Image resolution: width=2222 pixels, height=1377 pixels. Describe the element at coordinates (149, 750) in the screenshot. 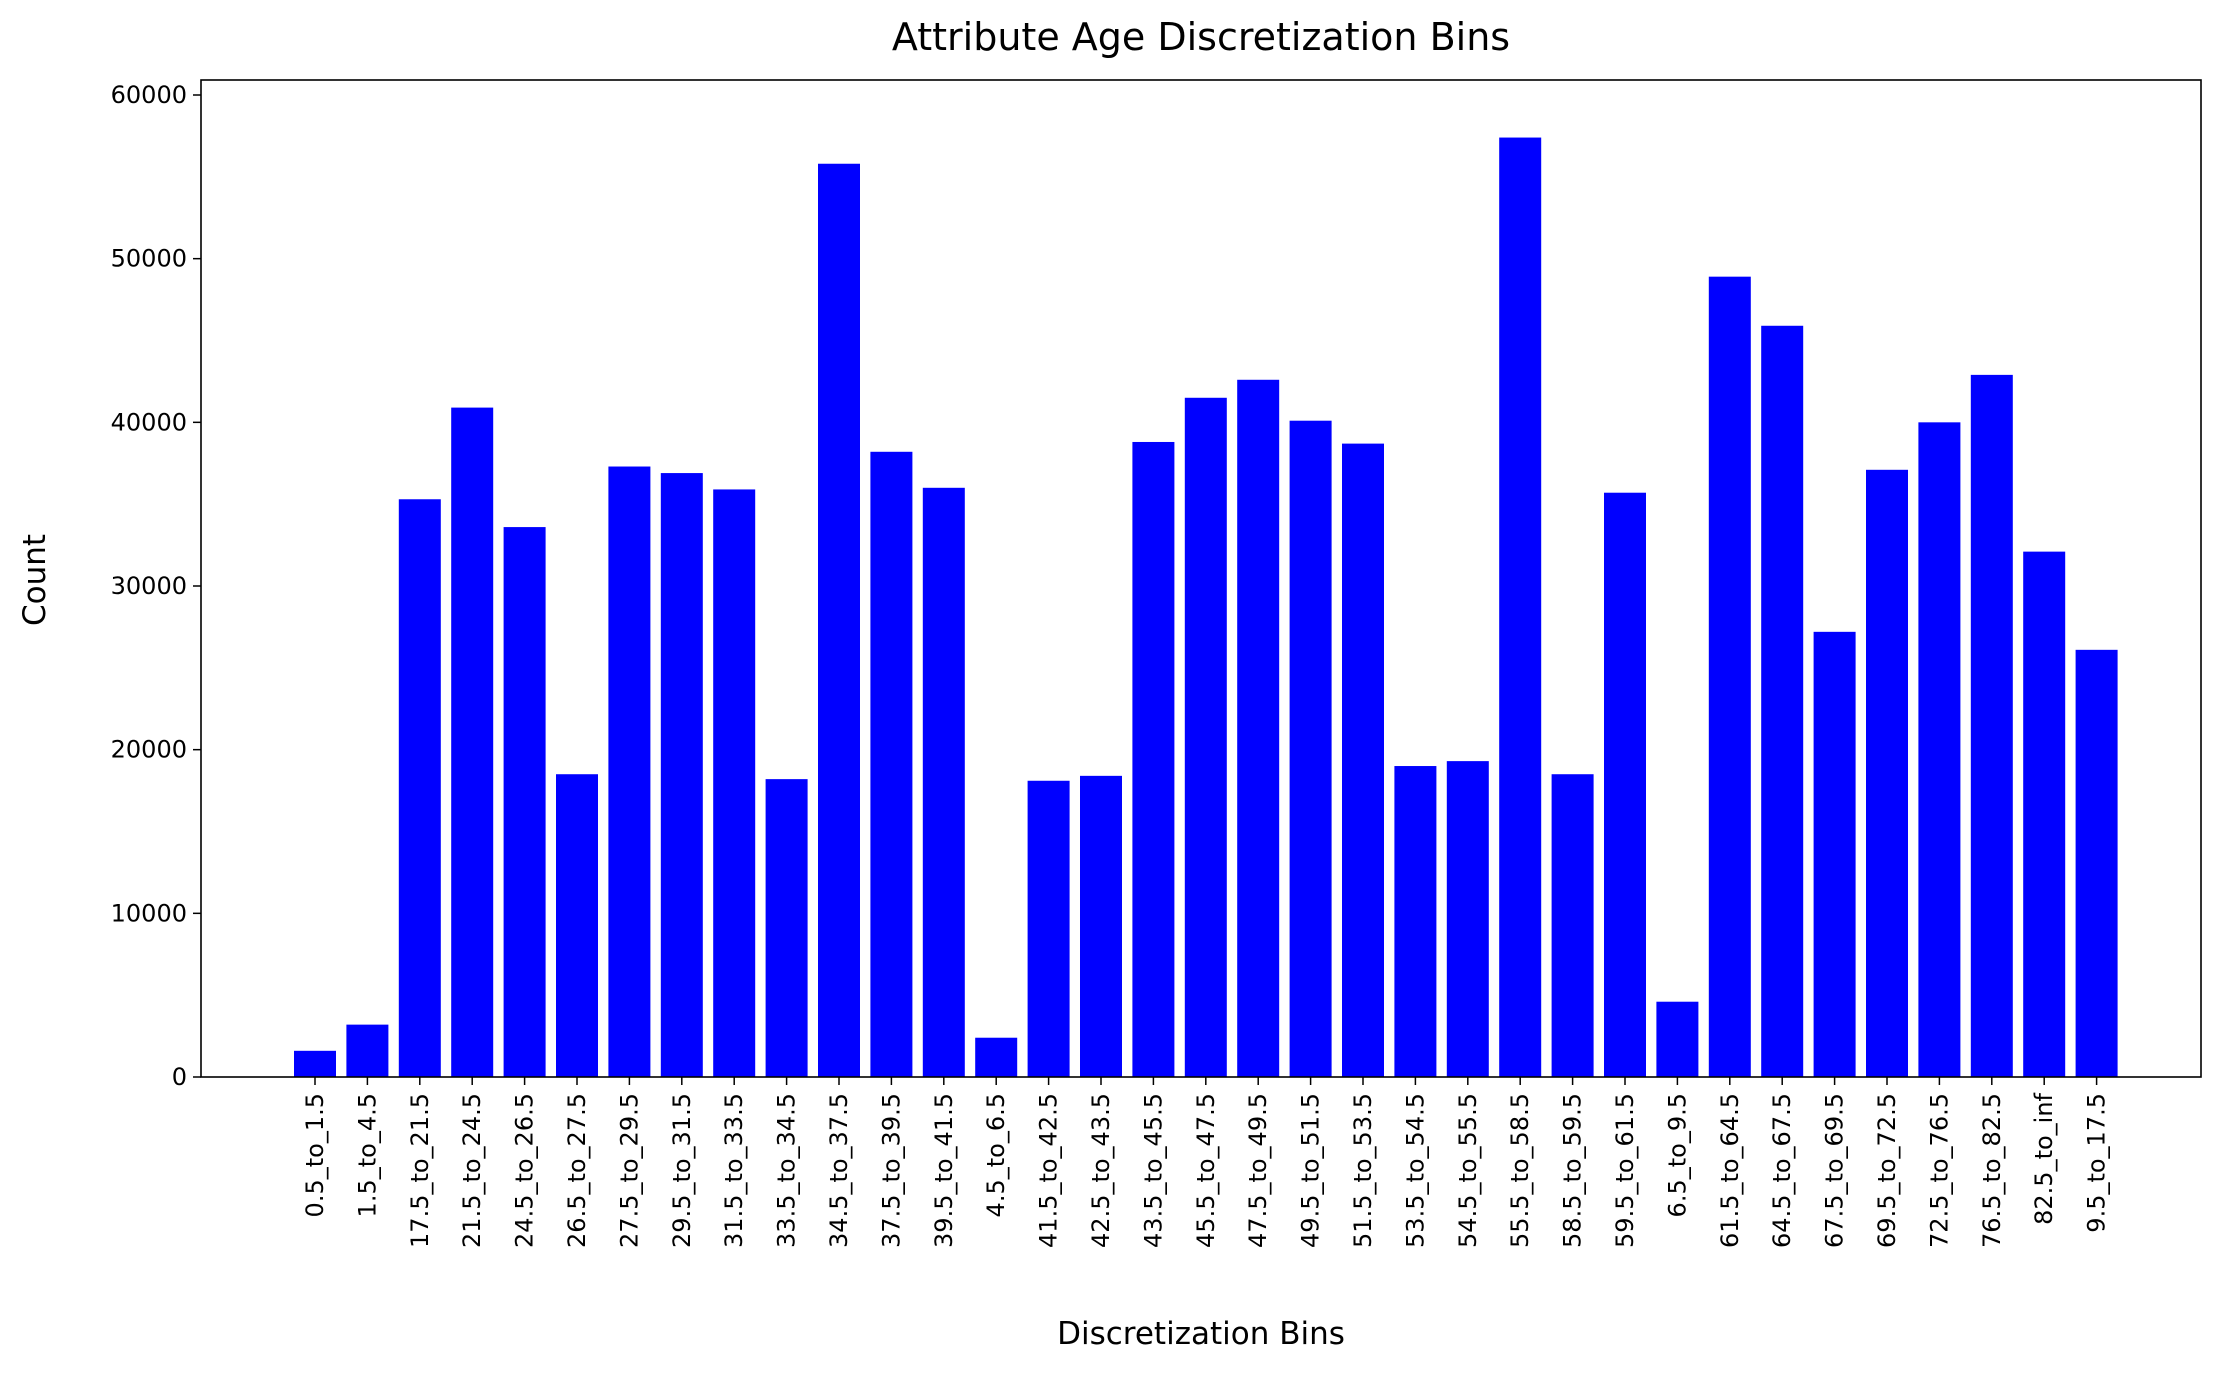

I see `y-tick-label: 20000` at that location.